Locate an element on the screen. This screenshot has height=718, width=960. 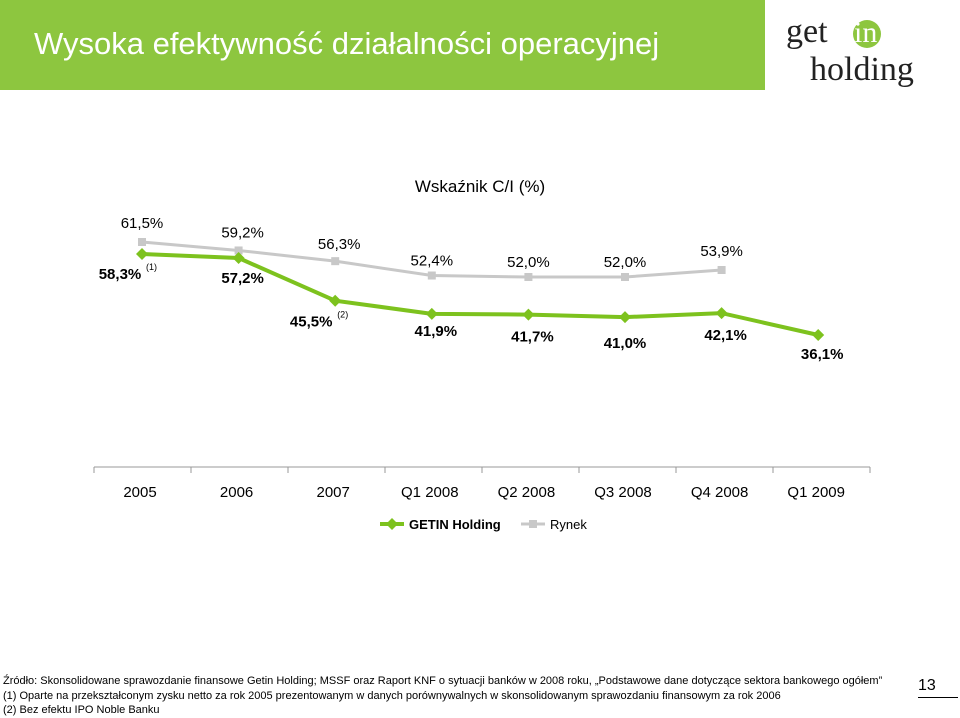
legend-getin-marker is located at coordinates (392, 524).